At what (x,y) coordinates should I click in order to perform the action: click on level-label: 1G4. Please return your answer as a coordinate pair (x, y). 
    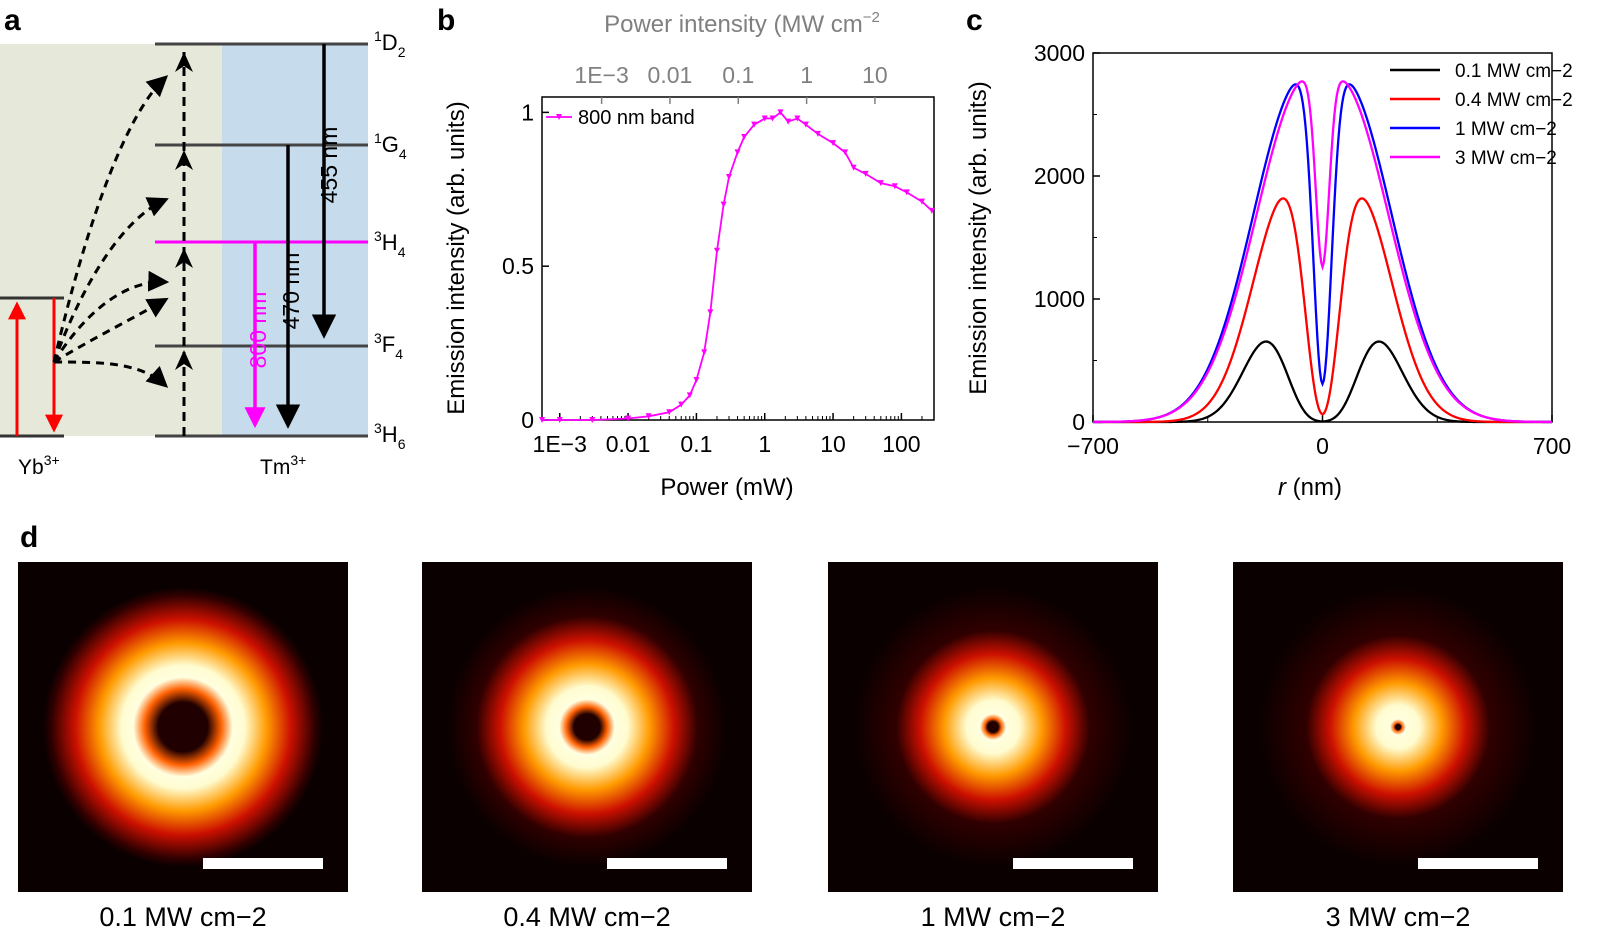
    Looking at the image, I should click on (390, 146).